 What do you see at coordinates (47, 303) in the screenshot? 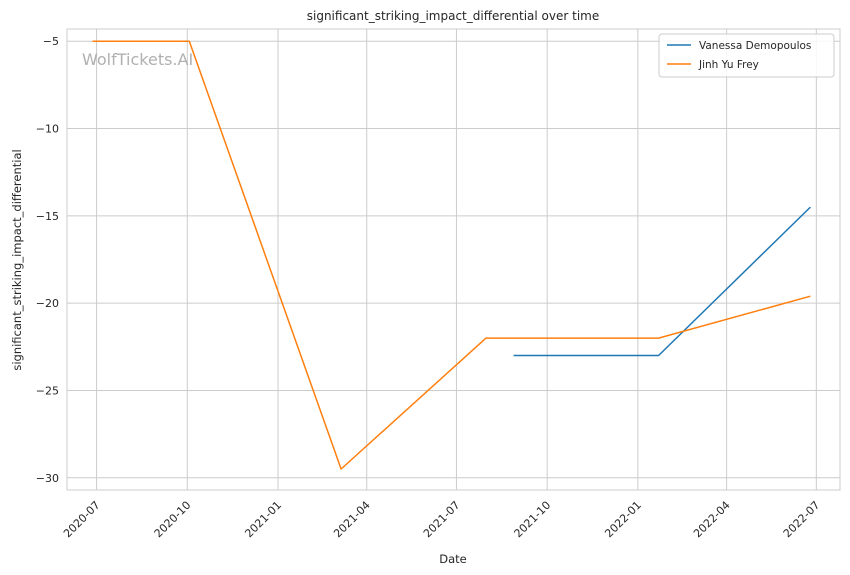
I see `y-tick-label: −20` at bounding box center [47, 303].